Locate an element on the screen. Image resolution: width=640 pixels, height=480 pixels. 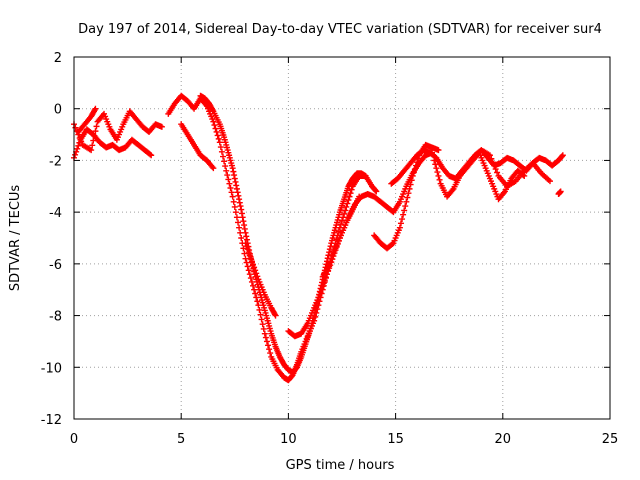
y-tick-label: -6 is located at coordinates (55, 265).